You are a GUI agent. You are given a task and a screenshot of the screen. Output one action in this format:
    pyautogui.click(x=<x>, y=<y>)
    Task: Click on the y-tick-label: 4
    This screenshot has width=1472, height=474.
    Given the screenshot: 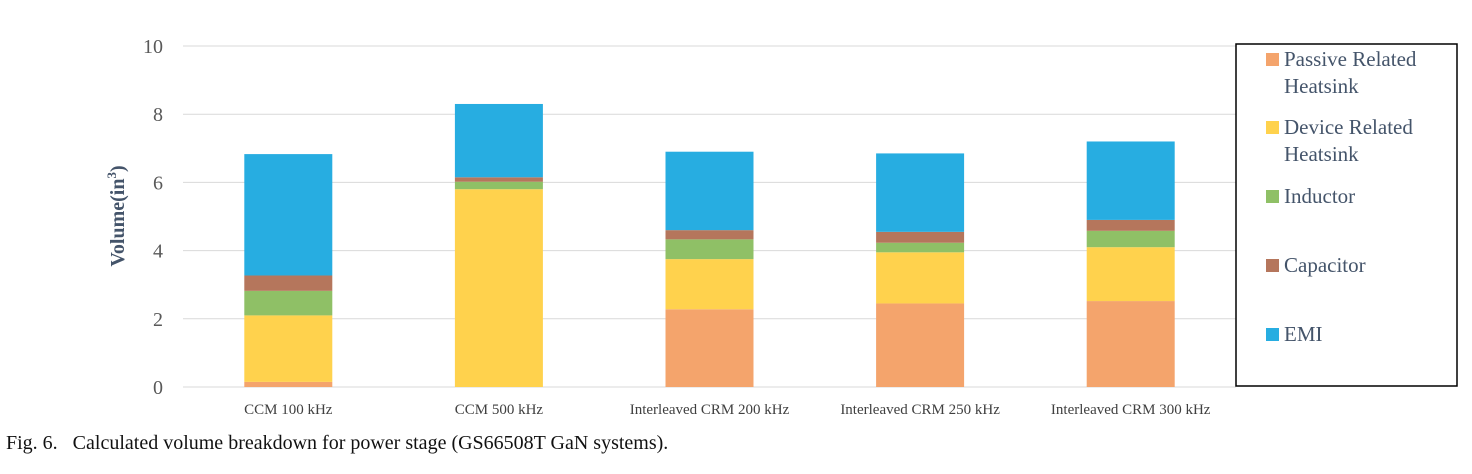 What is the action you would take?
    pyautogui.click(x=158, y=252)
    